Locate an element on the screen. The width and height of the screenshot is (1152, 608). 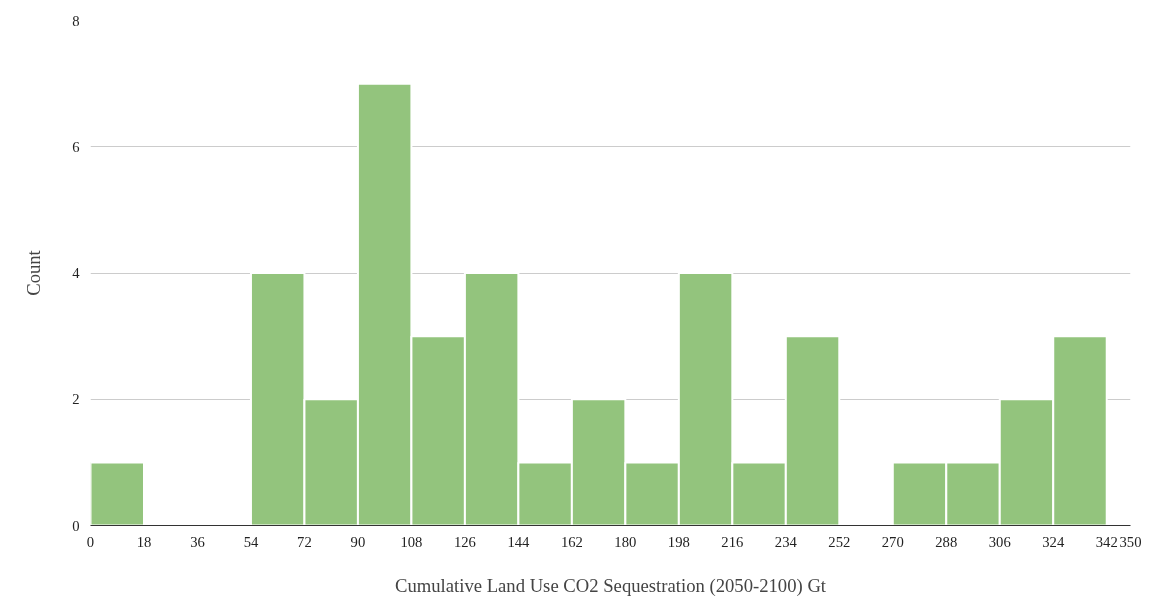
x-tick-label: 350 is located at coordinates (1130, 541).